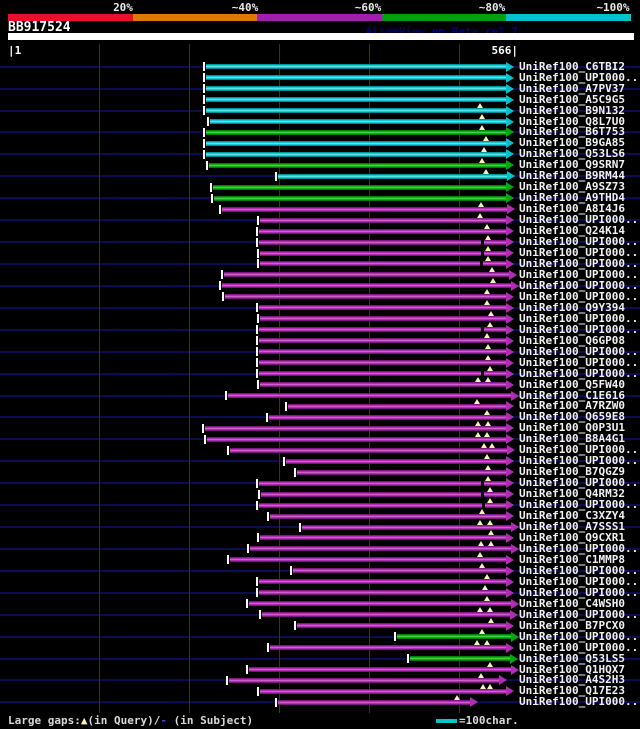 The height and width of the screenshot is (729, 640). What do you see at coordinates (572, 428) in the screenshot?
I see `subject-label: UniRef100_Q0P3U1` at bounding box center [572, 428].